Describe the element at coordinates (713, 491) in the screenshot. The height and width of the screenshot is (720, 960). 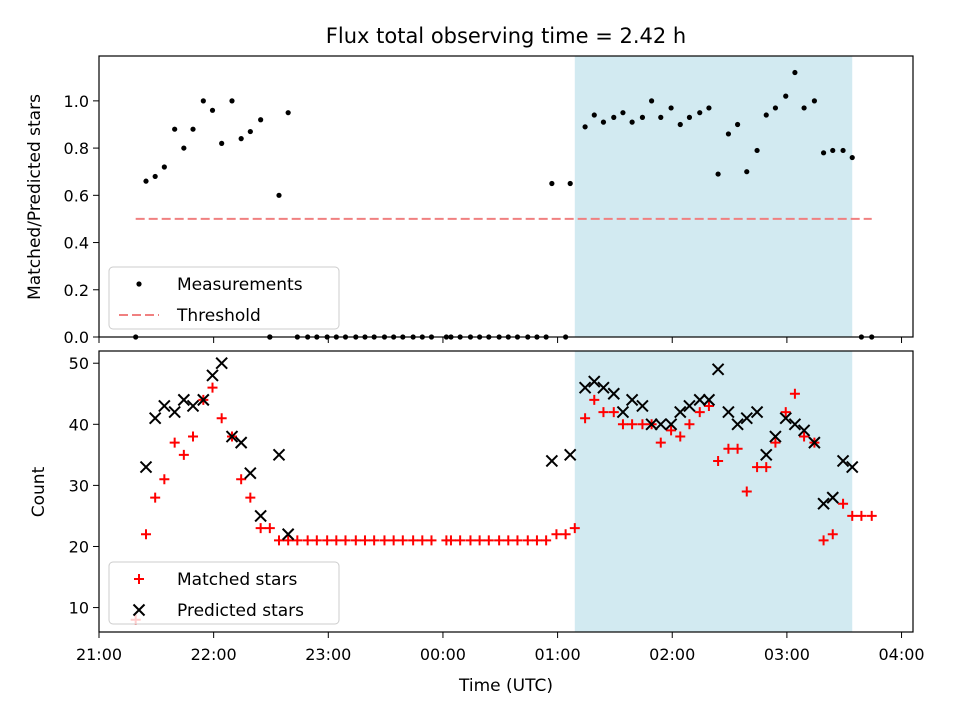
I see `bottom-shaded-span` at that location.